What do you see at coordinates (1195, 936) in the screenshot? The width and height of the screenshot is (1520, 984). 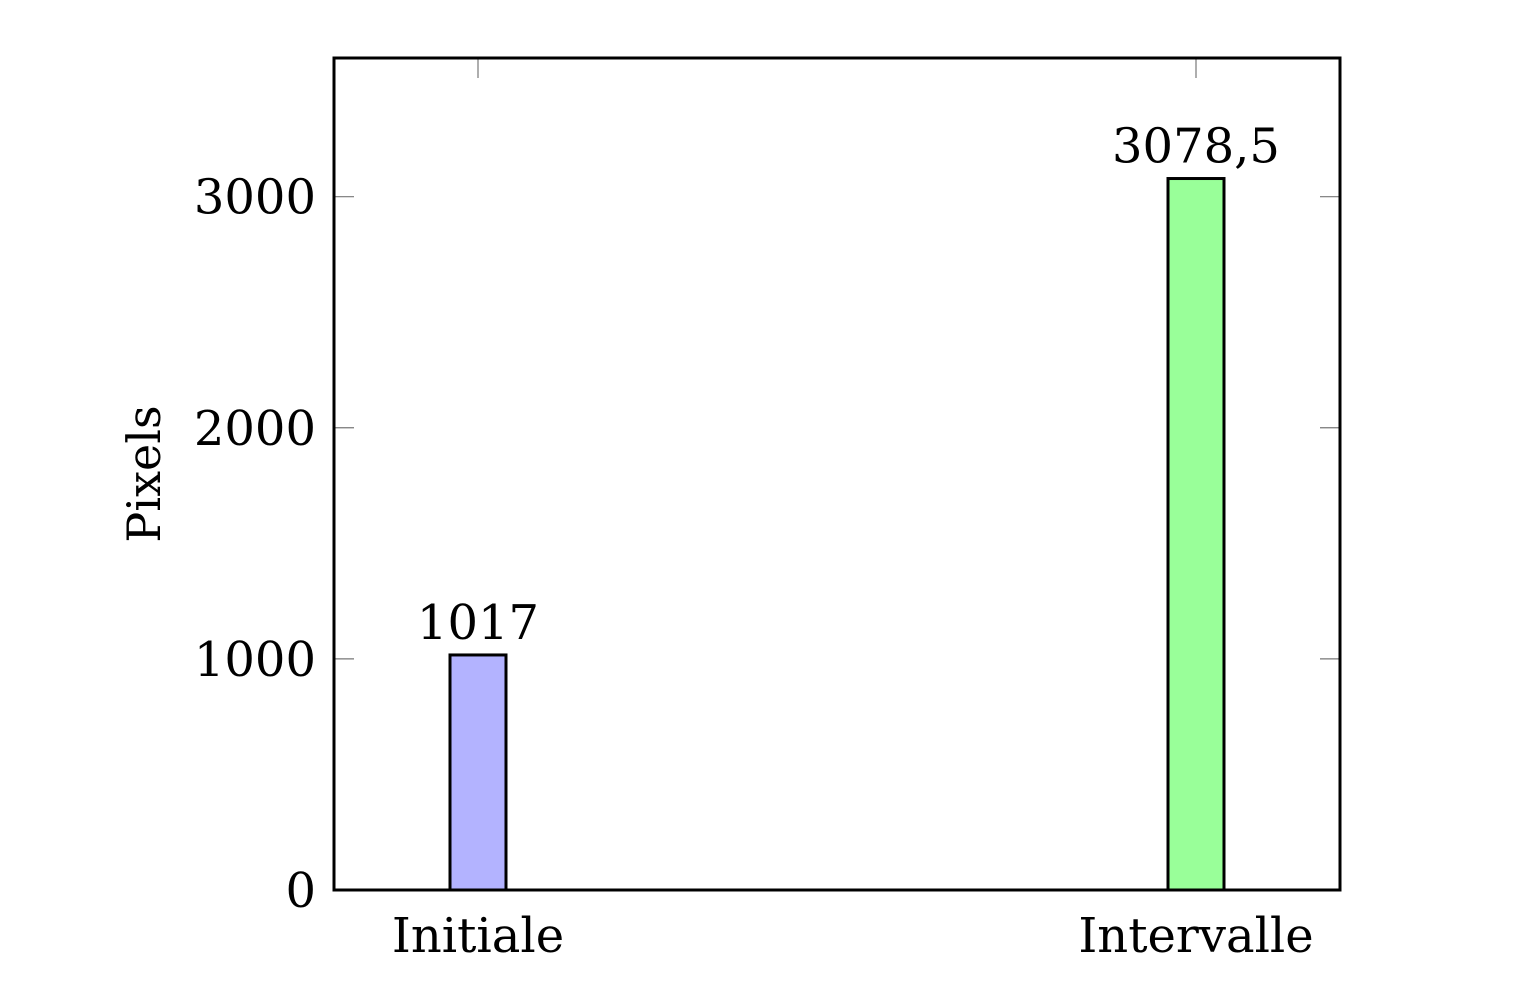 I see `x-category-label: Intervalle` at bounding box center [1195, 936].